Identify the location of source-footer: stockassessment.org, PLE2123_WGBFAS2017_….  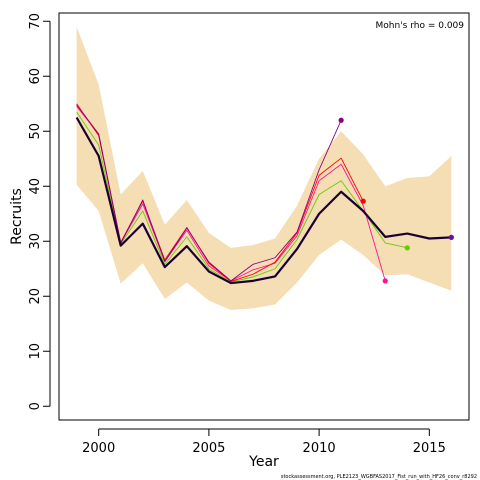
(379, 477).